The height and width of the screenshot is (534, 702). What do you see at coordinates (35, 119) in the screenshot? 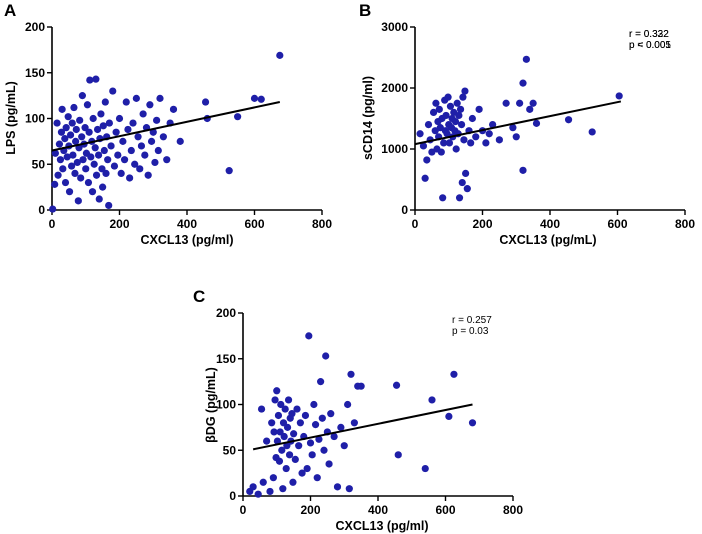
I see `panel-a-y-tick-label: 100` at bounding box center [35, 119].